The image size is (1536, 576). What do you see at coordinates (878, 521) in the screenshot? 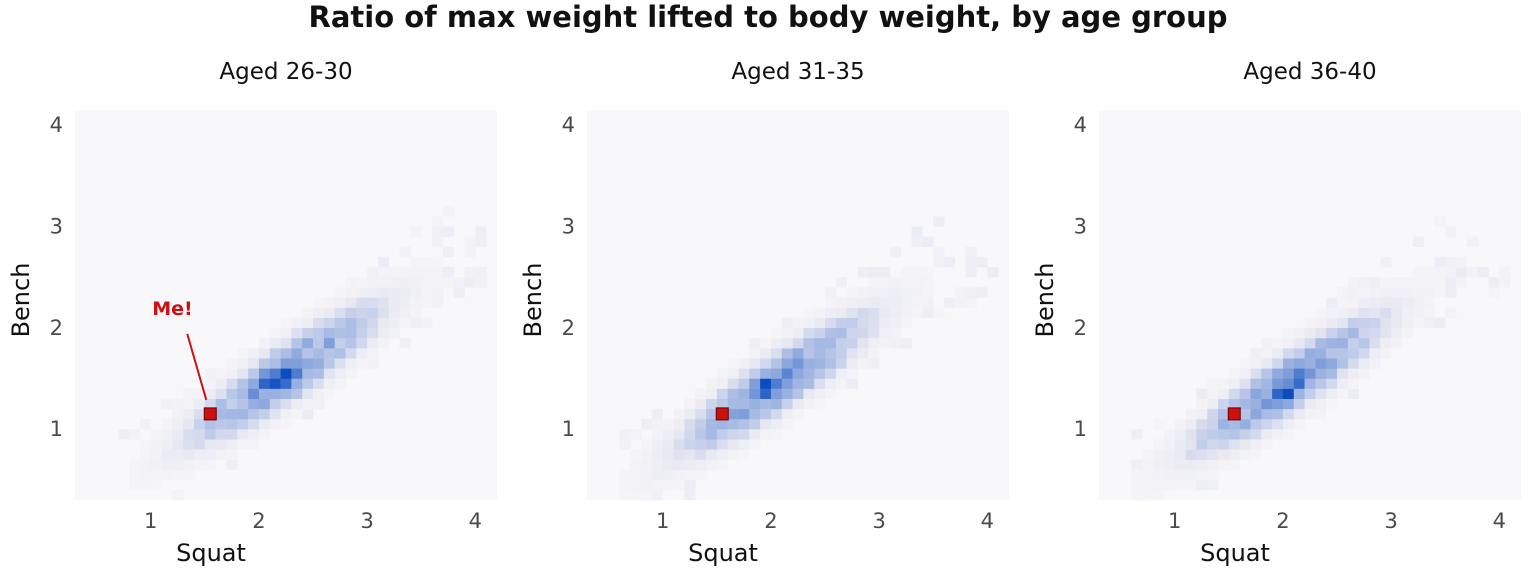
I see `x-tick-label: 3` at bounding box center [878, 521].